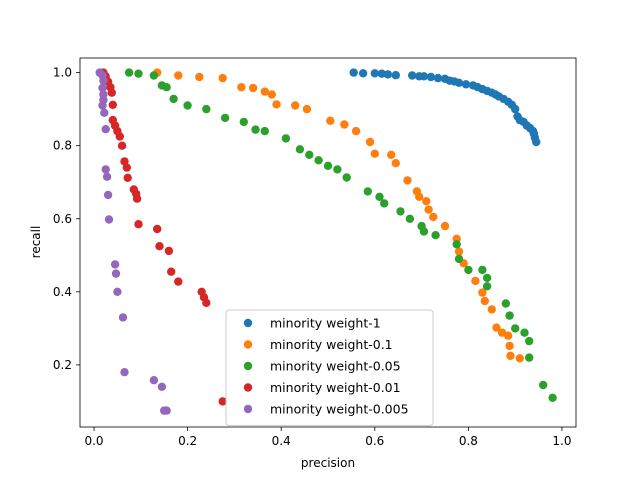 This screenshot has width=640, height=480. I want to click on x-tick-label: 0.0, so click(93, 441).